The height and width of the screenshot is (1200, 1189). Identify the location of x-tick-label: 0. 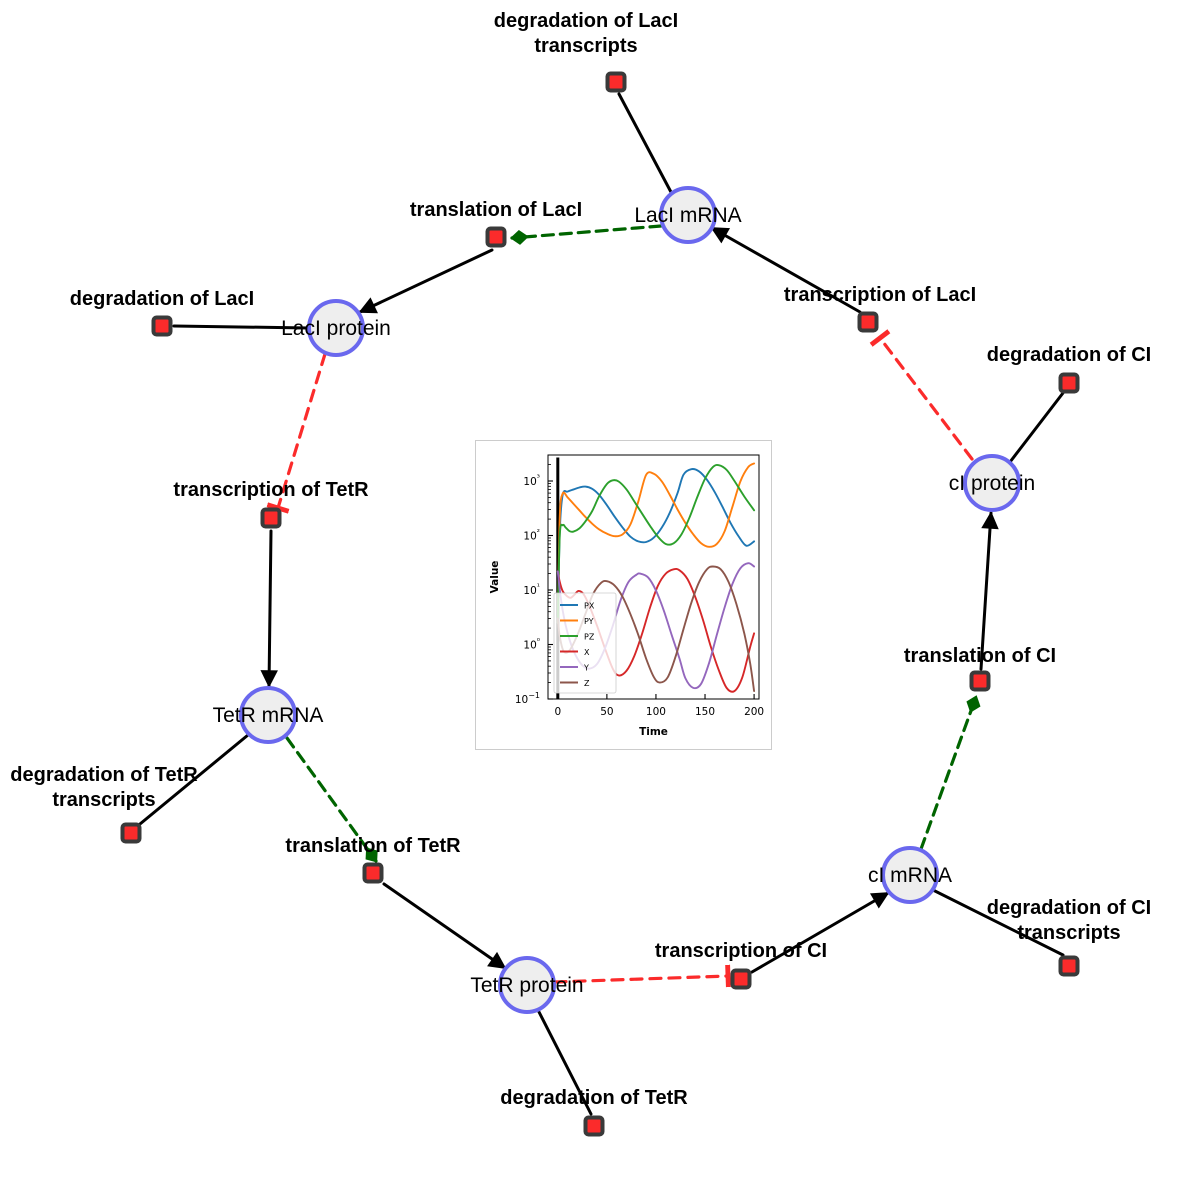
(557, 712).